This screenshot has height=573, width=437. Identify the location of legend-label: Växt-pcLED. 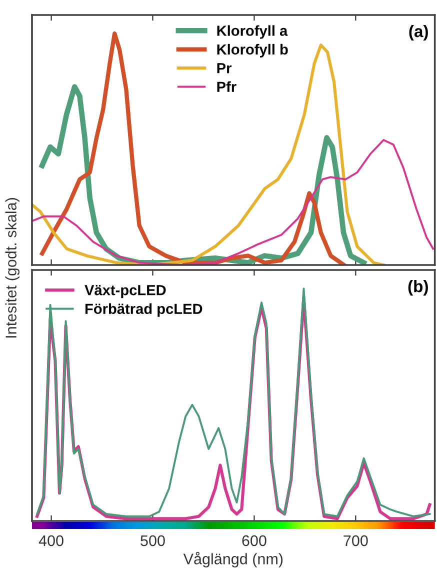
(125, 291).